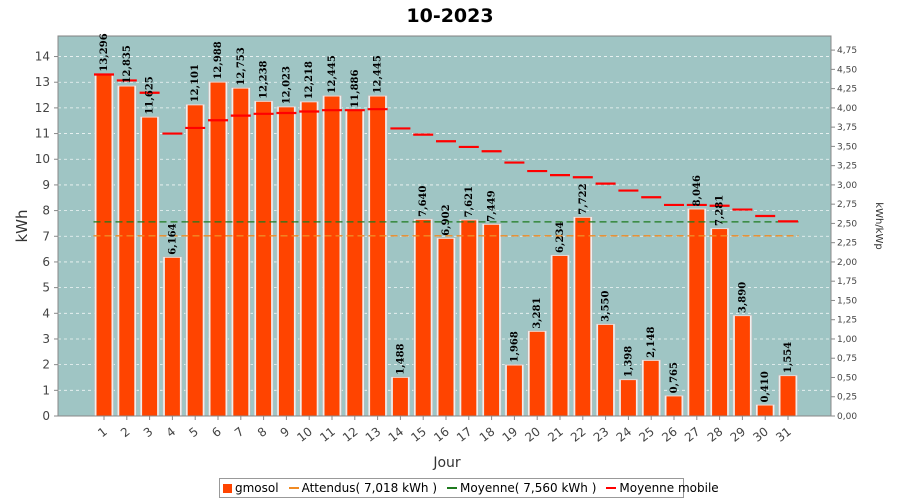 Image resolution: width=900 pixels, height=500 pixels. Describe the element at coordinates (510, 434) in the screenshot. I see `x-tick-label: 19` at that location.